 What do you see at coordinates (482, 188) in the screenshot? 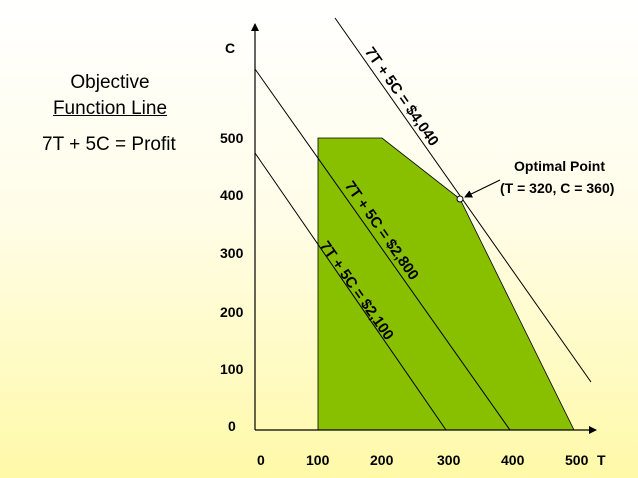
I see `optimal-arrow` at bounding box center [482, 188].